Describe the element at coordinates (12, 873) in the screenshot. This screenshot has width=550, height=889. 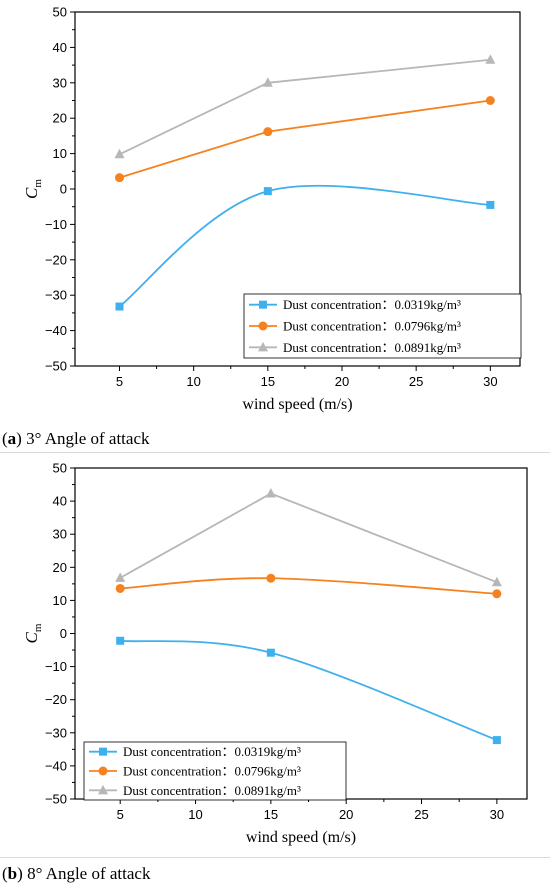
I see `caption-b-letter: b` at that location.